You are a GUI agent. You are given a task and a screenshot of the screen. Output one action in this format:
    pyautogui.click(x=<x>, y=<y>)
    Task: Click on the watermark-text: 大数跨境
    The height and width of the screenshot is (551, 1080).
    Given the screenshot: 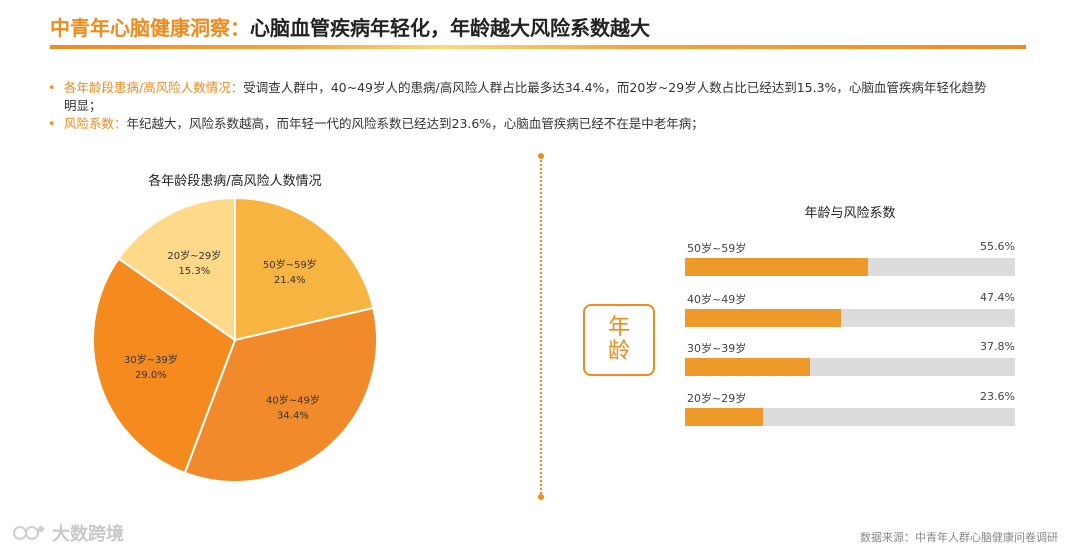 What is the action you would take?
    pyautogui.click(x=88, y=534)
    